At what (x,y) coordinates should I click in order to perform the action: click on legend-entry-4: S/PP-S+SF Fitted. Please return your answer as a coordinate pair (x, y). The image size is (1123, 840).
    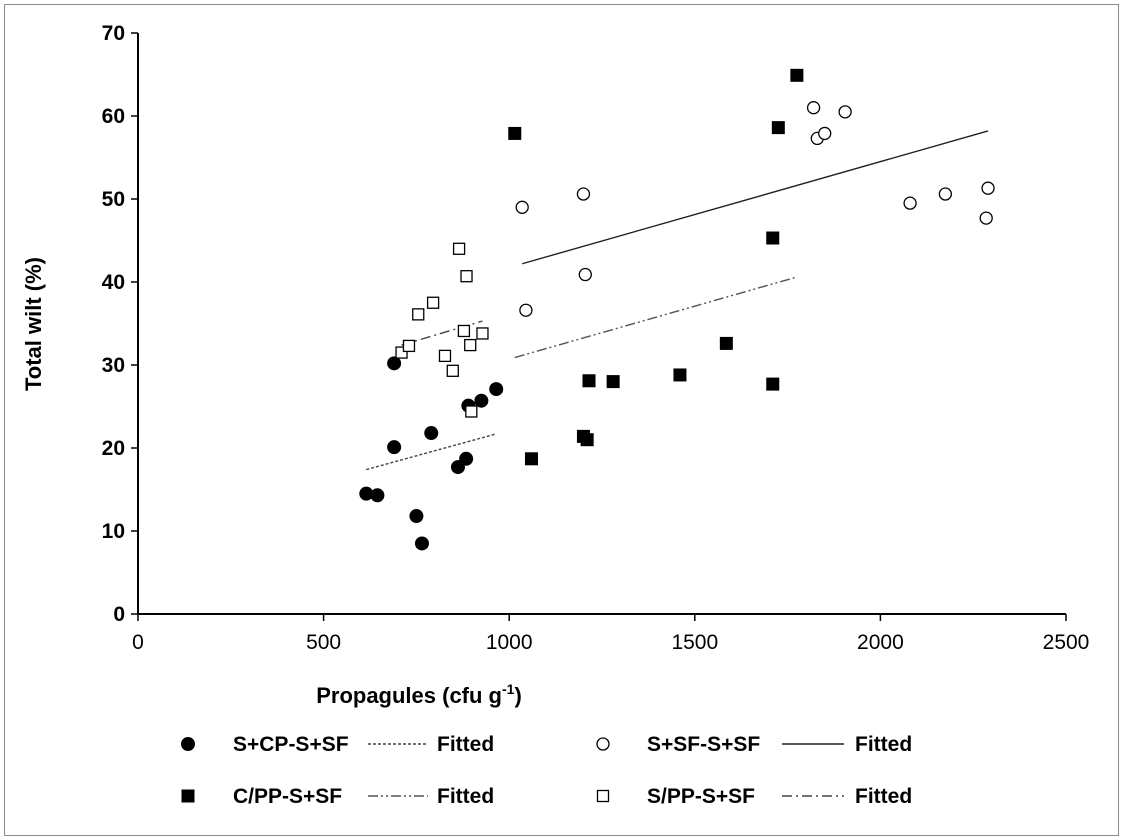
    Looking at the image, I should click on (754, 796).